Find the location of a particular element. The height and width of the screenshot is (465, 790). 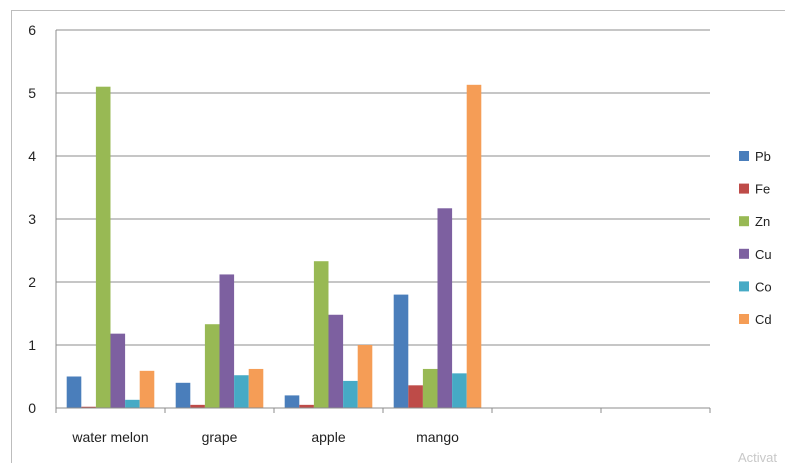

x-tick-label: apple is located at coordinates (328, 437).